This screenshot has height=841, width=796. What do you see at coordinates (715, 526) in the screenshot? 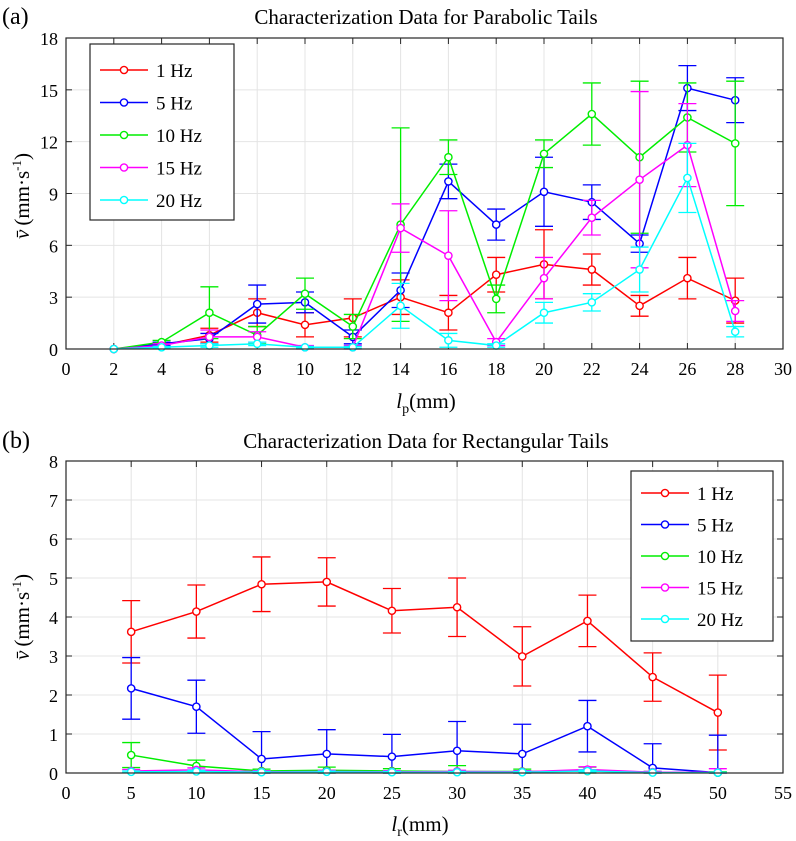
I see `legend-label: 5 Hz` at bounding box center [715, 526].